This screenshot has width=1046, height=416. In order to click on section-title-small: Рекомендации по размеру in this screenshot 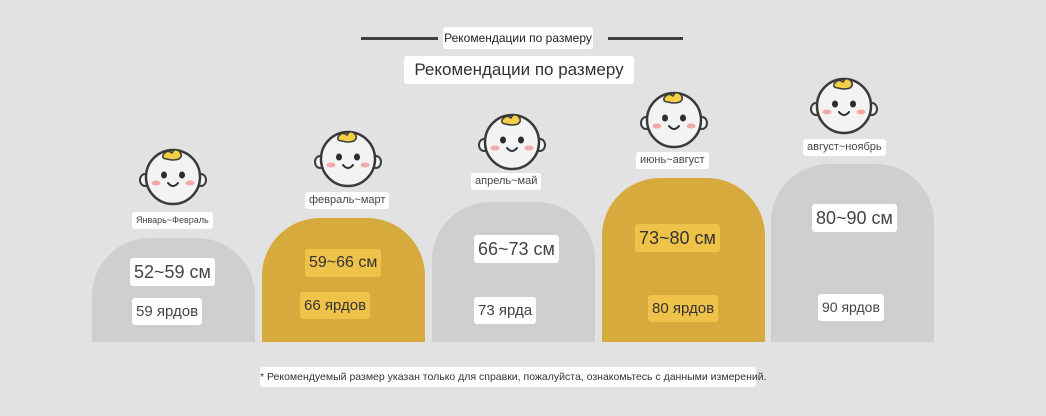, I will do `click(518, 38)`.